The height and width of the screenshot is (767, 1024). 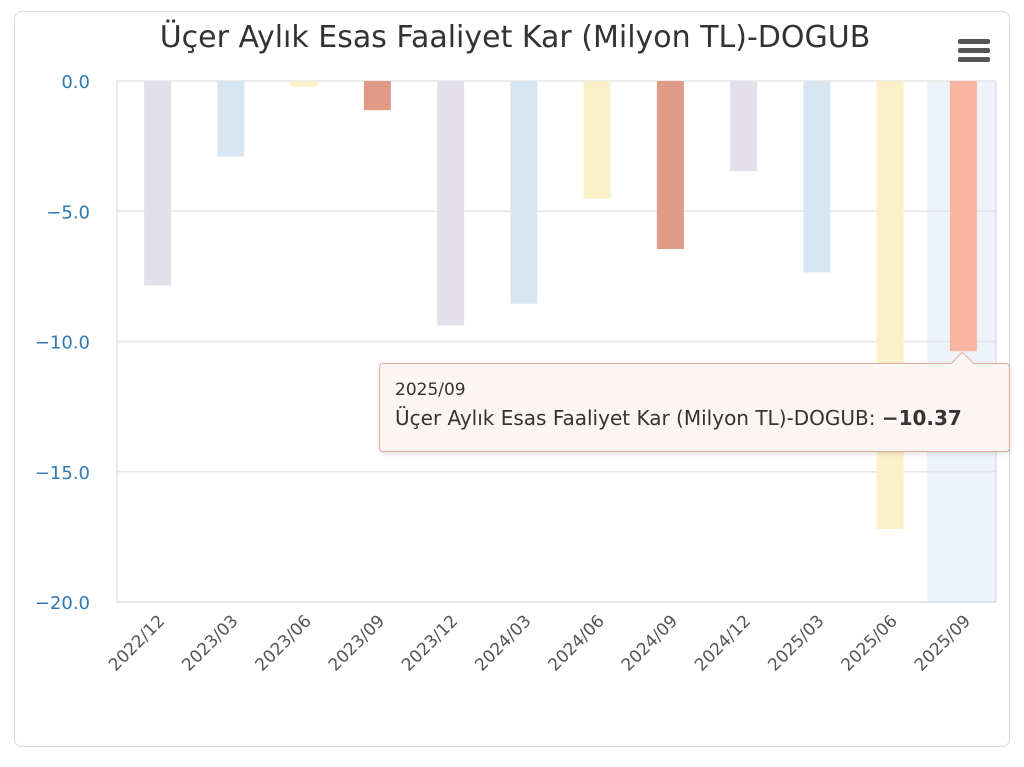 I want to click on x-tick-label: 2023/09, so click(x=357, y=643).